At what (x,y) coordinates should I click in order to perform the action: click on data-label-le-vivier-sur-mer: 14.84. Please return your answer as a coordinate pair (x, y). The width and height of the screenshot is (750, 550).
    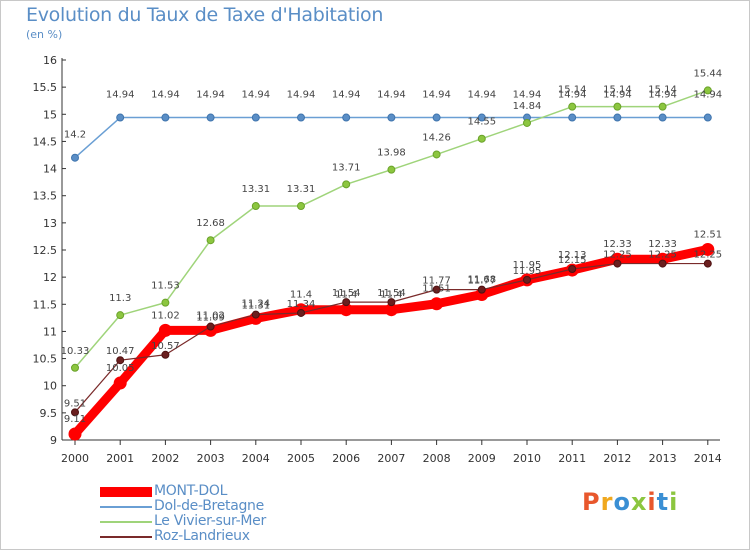
    Looking at the image, I should click on (527, 106).